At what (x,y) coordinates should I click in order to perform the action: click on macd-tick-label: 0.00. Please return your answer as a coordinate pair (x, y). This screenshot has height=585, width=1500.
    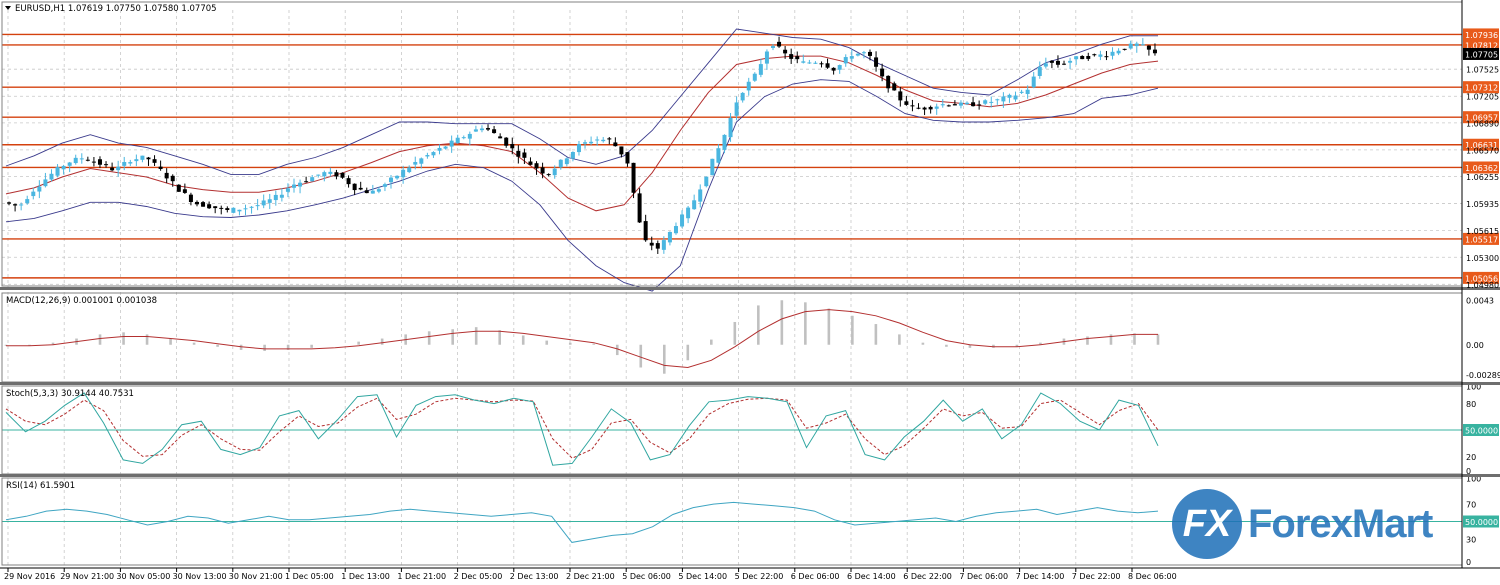
    Looking at the image, I should click on (1475, 345).